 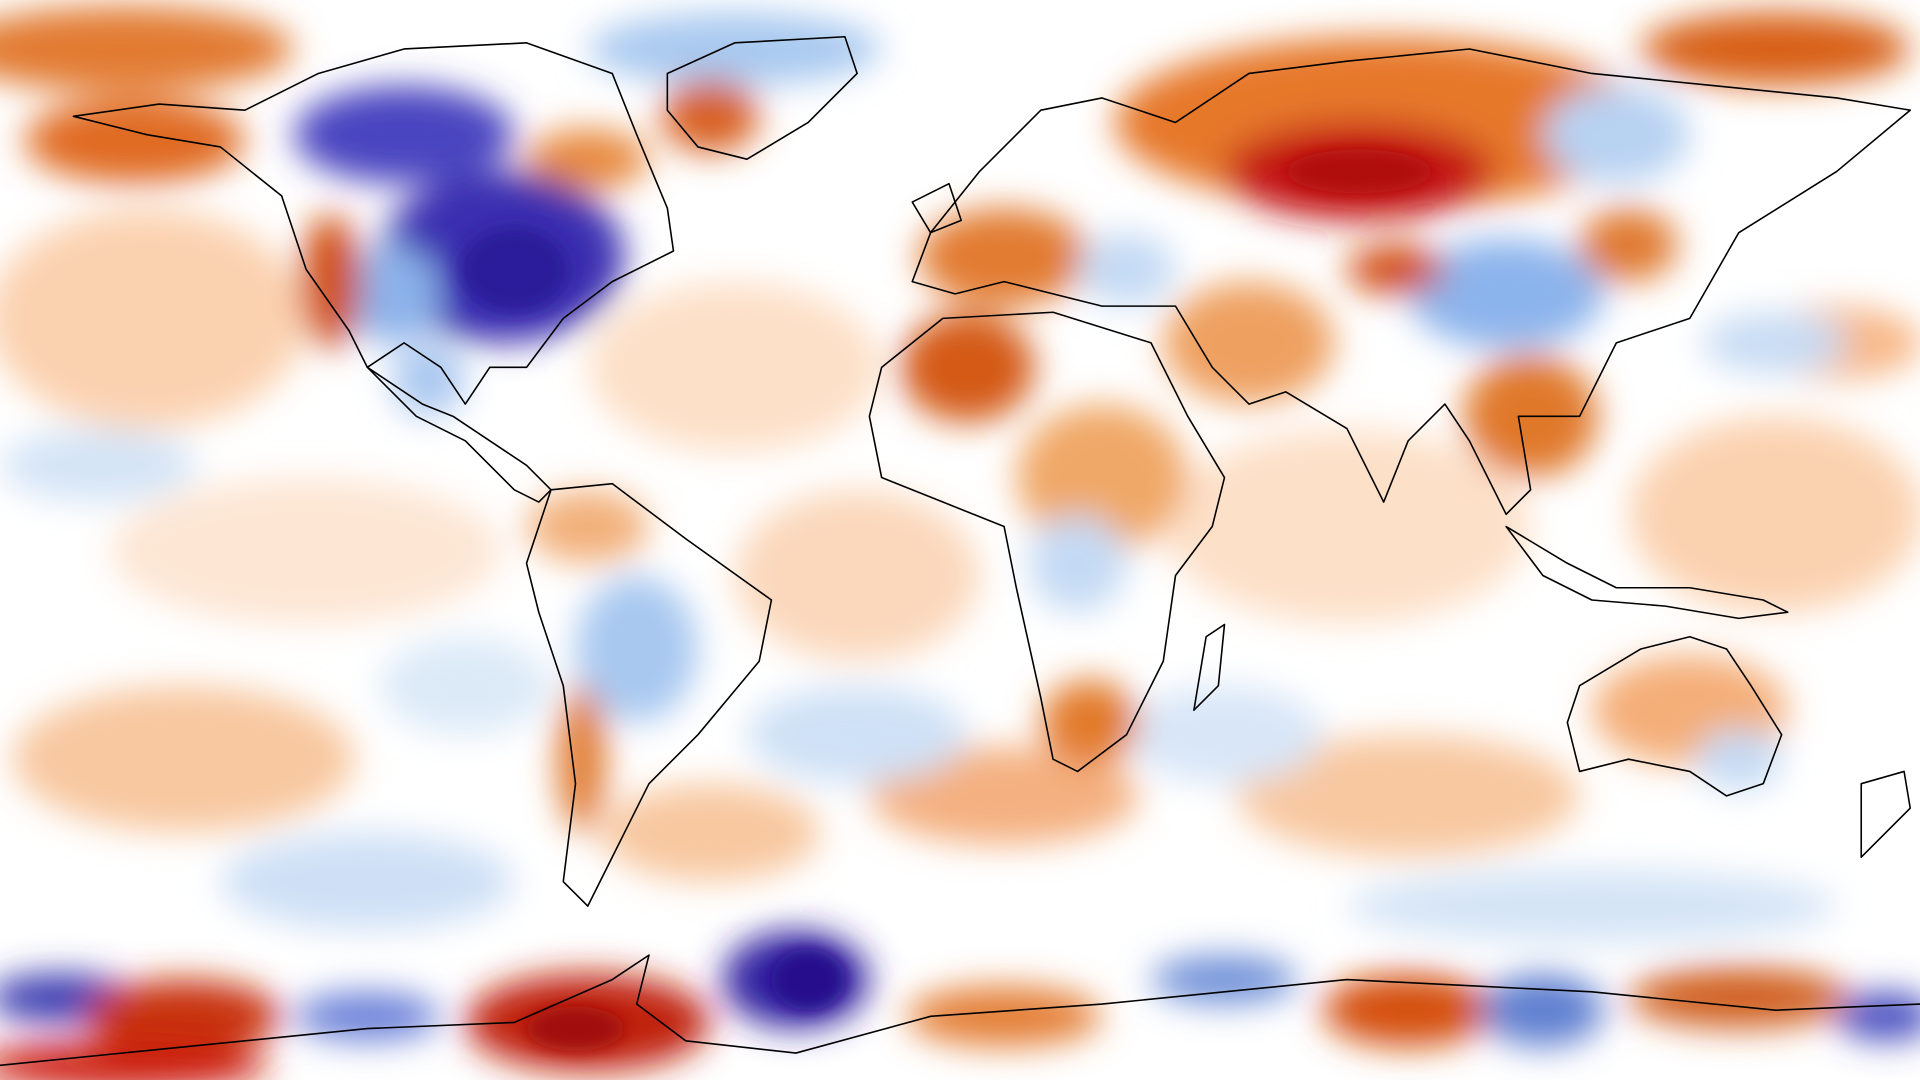 I want to click on australia, so click(x=1674, y=716).